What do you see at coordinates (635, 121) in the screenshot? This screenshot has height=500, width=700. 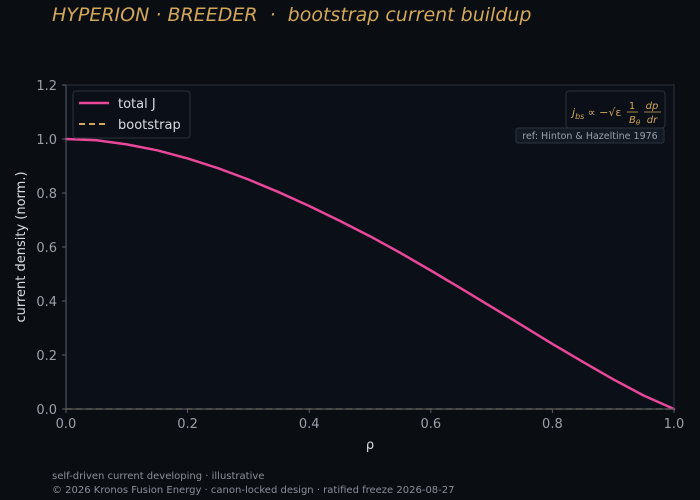 I see `formula-frac1-den: Bθ` at bounding box center [635, 121].